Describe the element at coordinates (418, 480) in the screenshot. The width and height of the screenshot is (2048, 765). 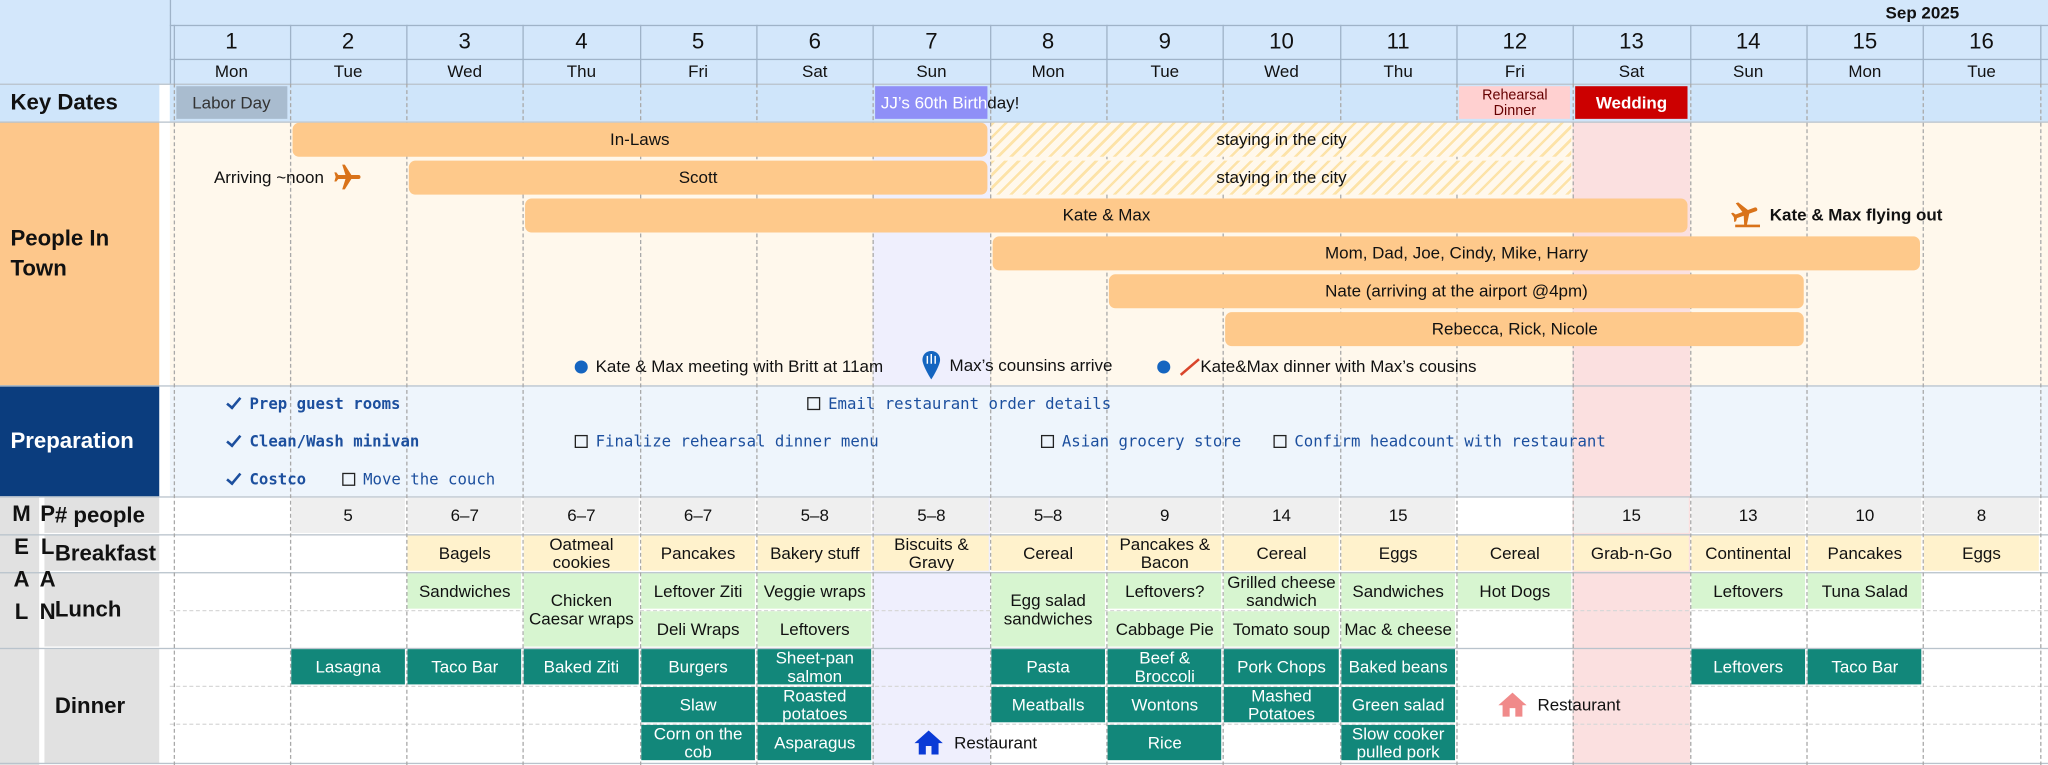
I see `task: Move the couch` at that location.